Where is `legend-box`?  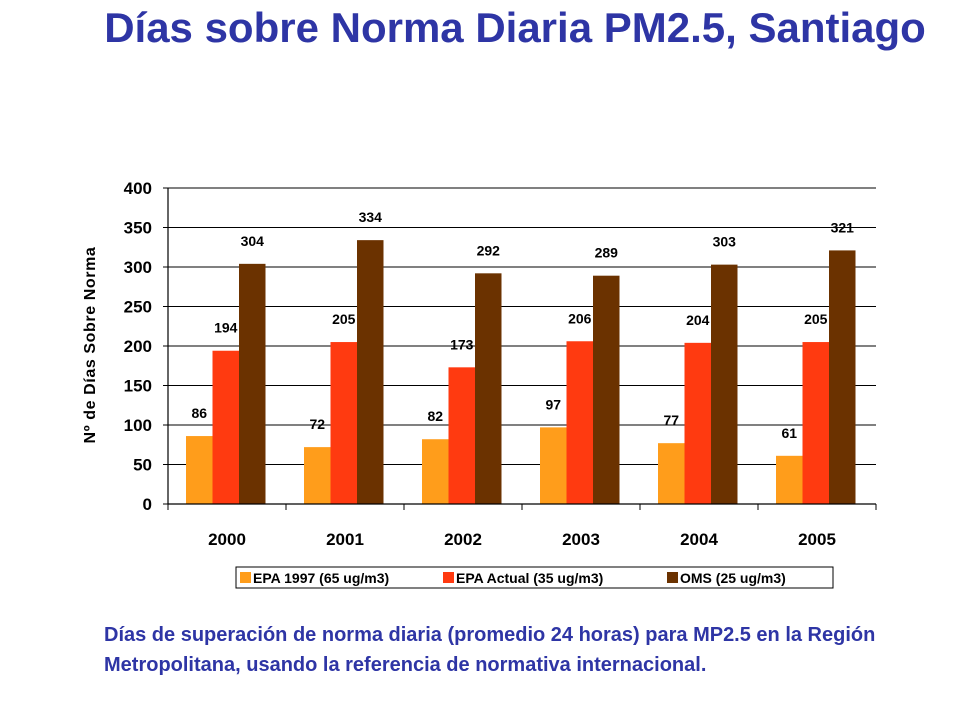
legend-box is located at coordinates (534, 577).